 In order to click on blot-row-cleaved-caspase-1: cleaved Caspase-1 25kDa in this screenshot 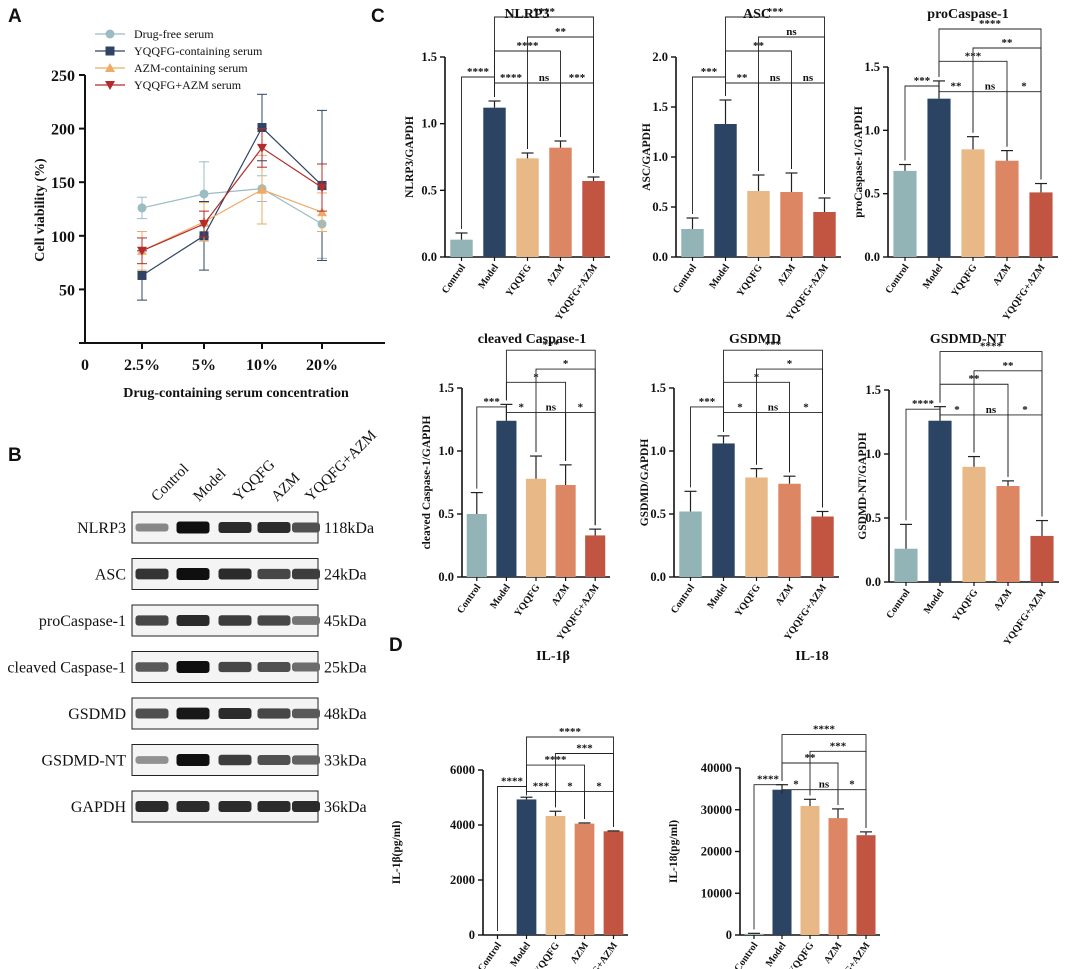, I will do `click(187, 667)`.